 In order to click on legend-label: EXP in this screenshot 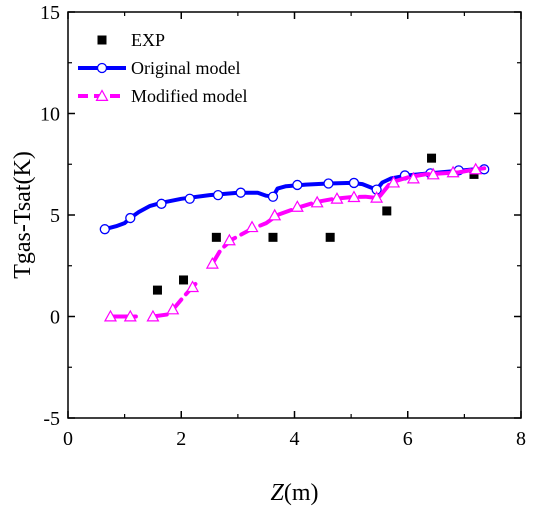, I will do `click(148, 40)`.